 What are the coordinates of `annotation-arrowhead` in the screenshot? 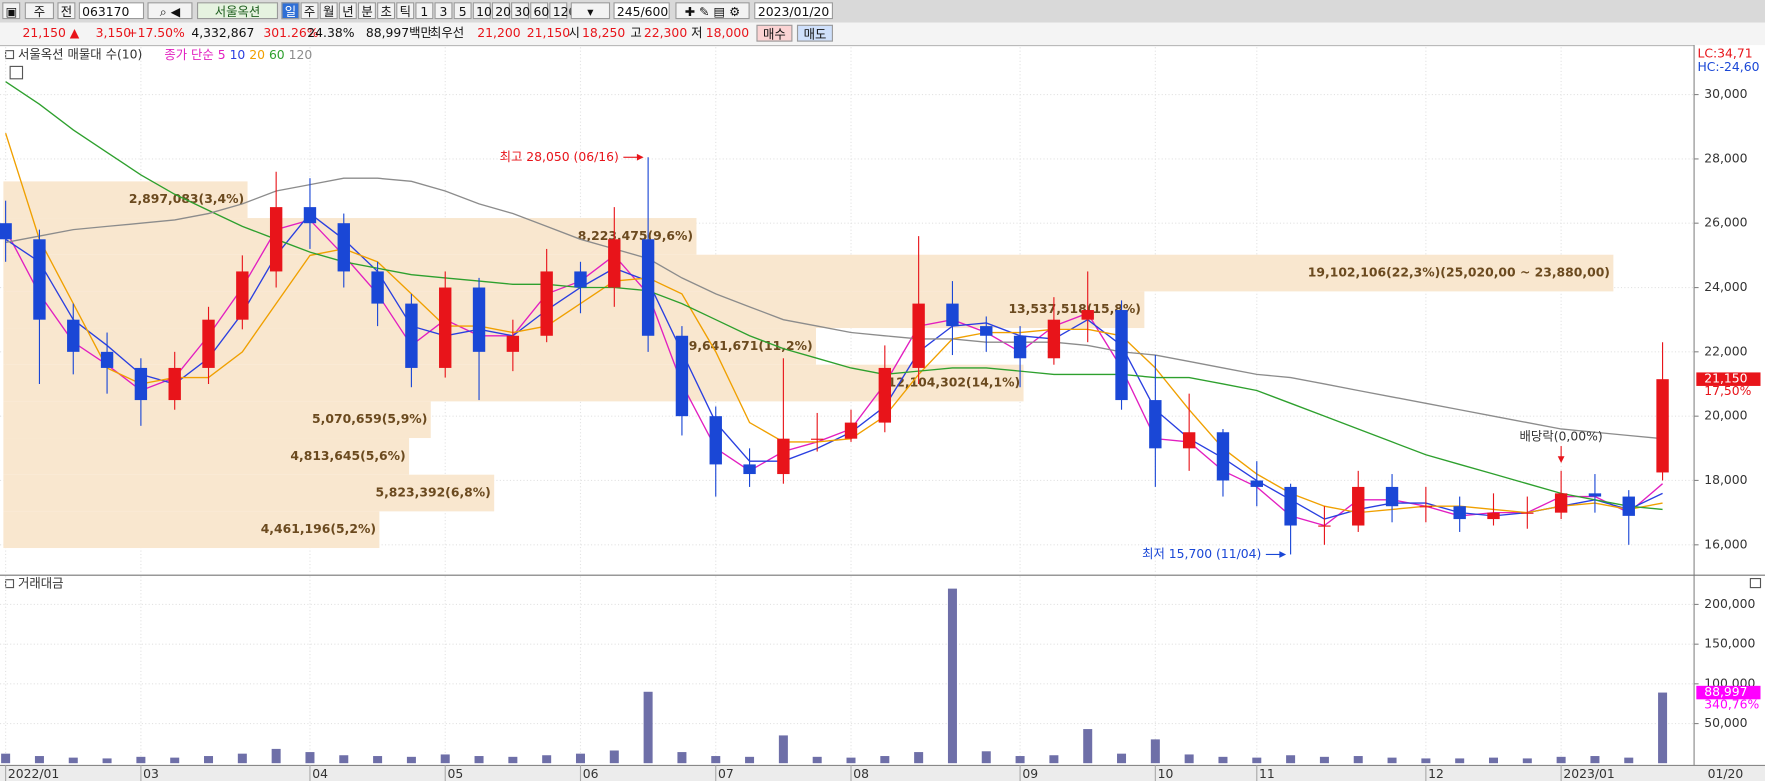 It's located at (1283, 554).